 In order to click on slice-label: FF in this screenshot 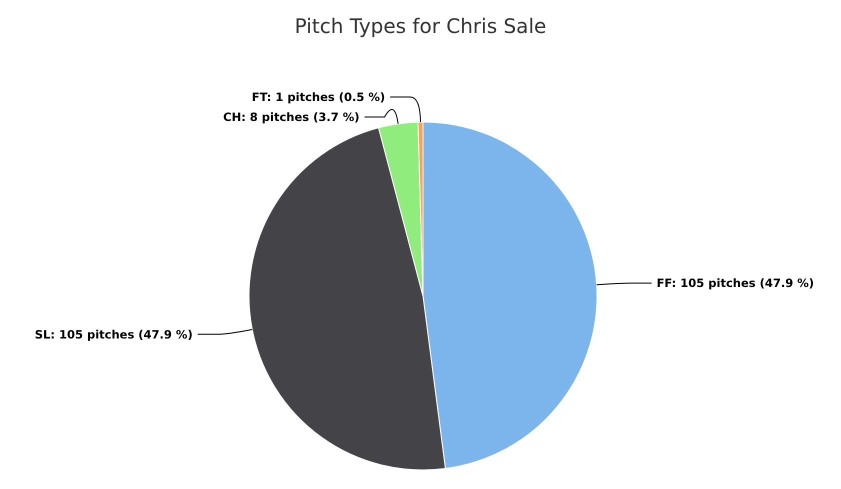, I will do `click(664, 283)`.